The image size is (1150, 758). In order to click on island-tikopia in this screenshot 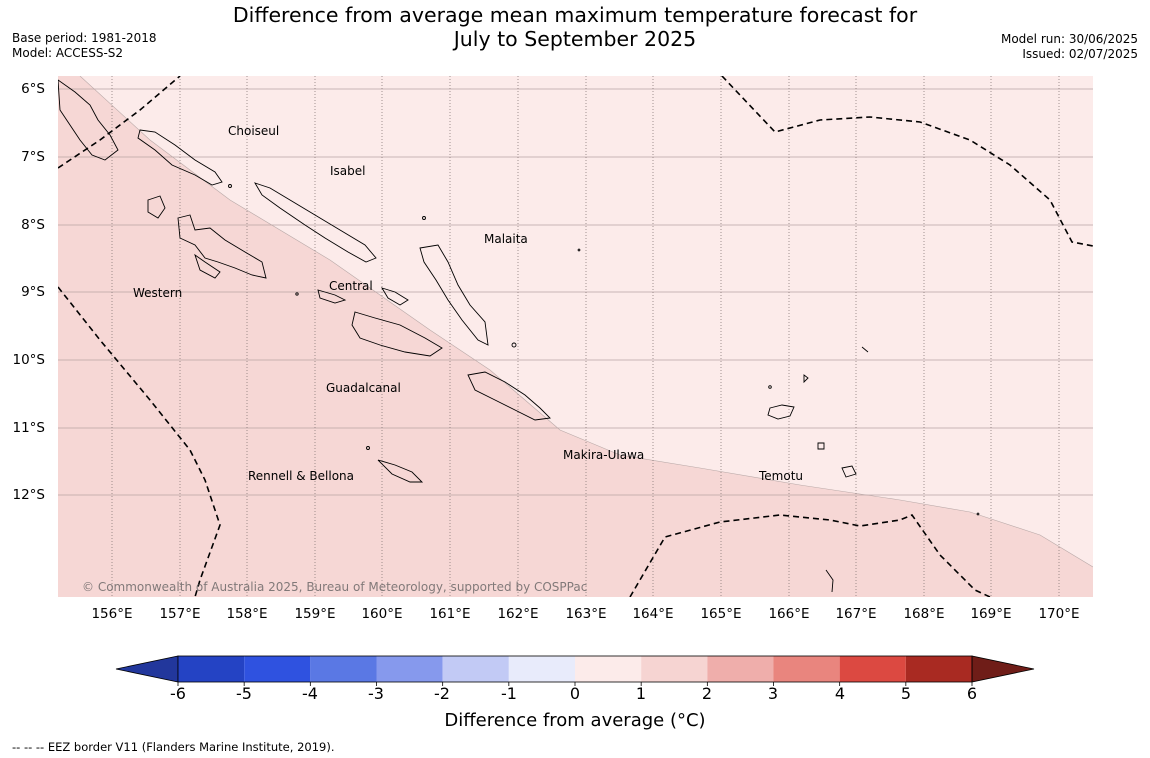, I will do `click(821, 446)`.